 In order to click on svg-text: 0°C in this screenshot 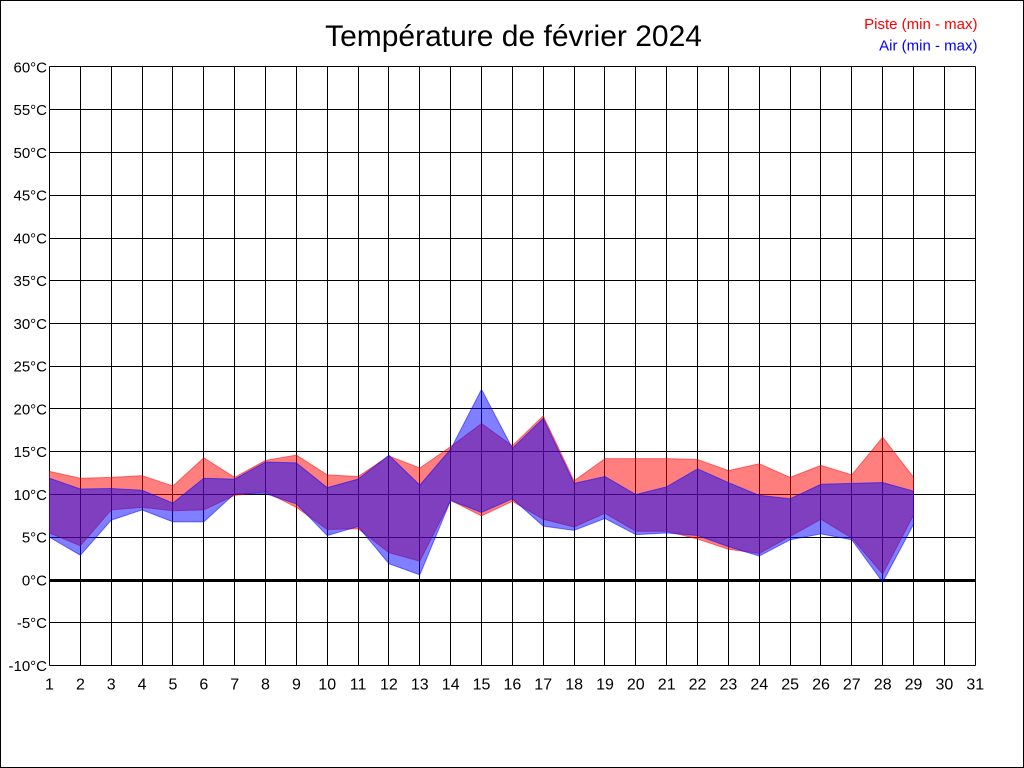, I will do `click(34, 580)`.